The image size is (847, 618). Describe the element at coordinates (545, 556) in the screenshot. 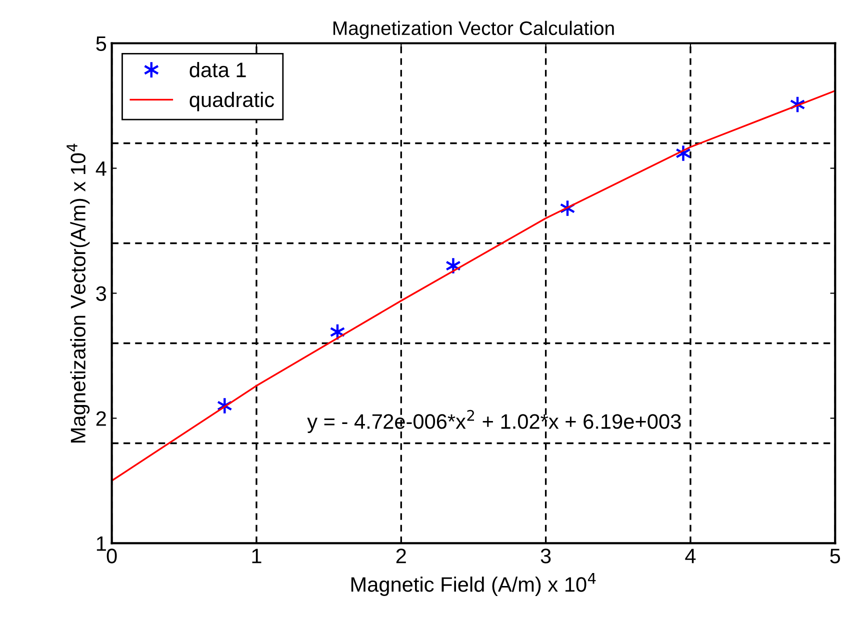

I see `x-tick-label: 3` at that location.